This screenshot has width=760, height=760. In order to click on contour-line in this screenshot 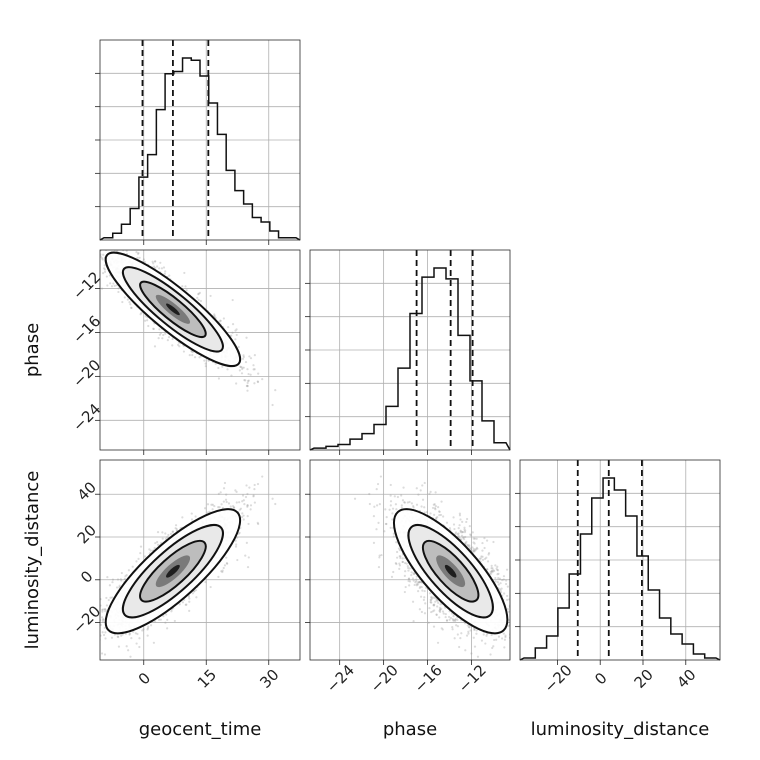, I will do `click(173, 309)`.